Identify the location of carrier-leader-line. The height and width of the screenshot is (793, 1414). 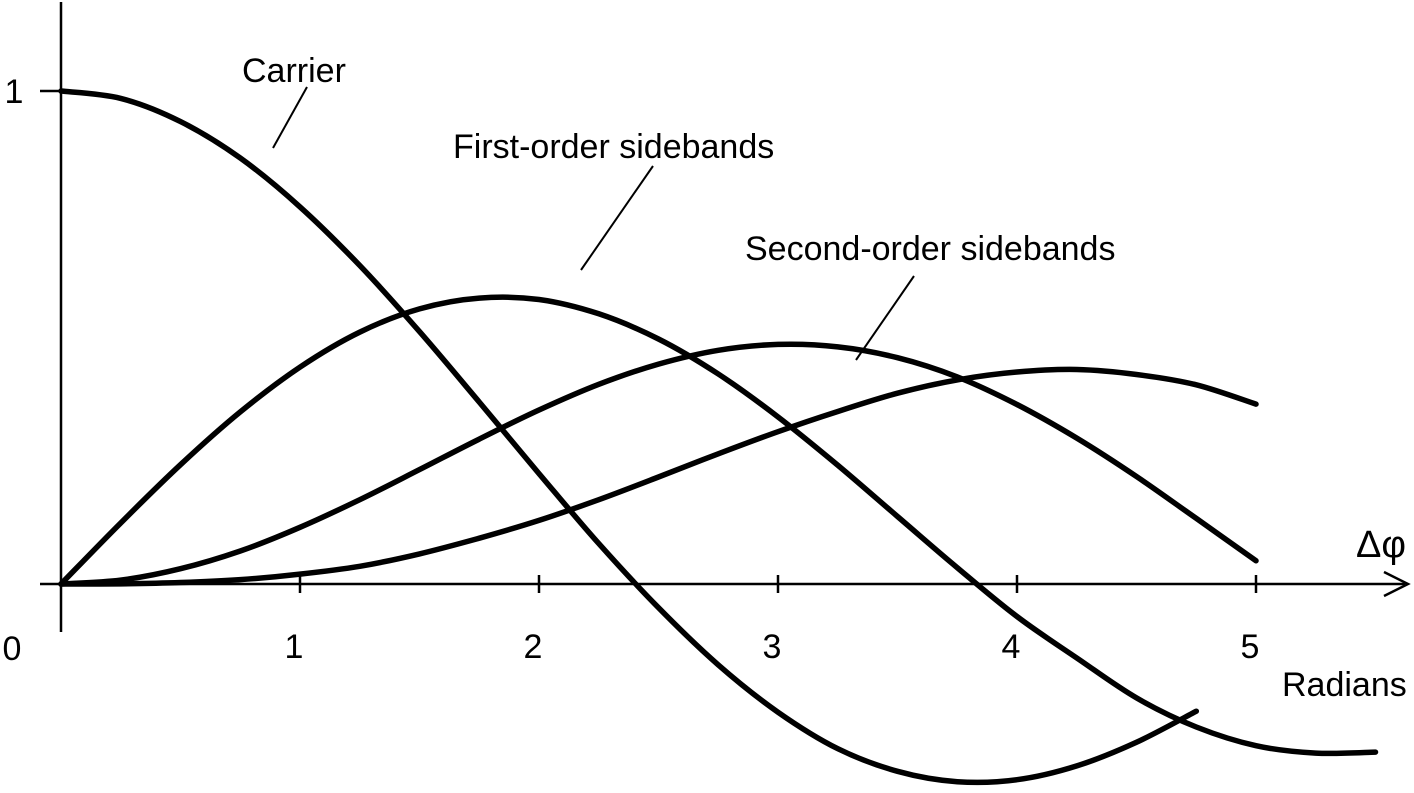
(290, 117).